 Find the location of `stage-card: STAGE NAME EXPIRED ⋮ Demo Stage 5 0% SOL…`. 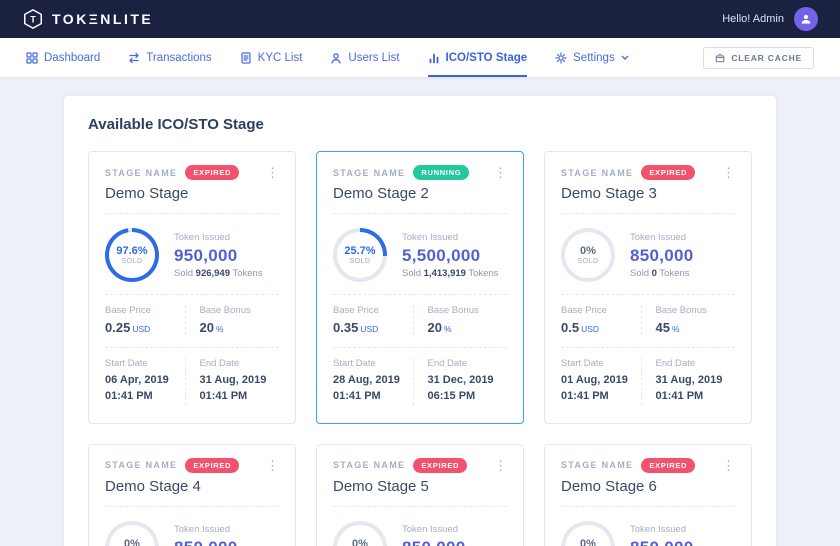

stage-card: STAGE NAME EXPIRED ⋮ Demo Stage 5 0% SOL… is located at coordinates (420, 494).